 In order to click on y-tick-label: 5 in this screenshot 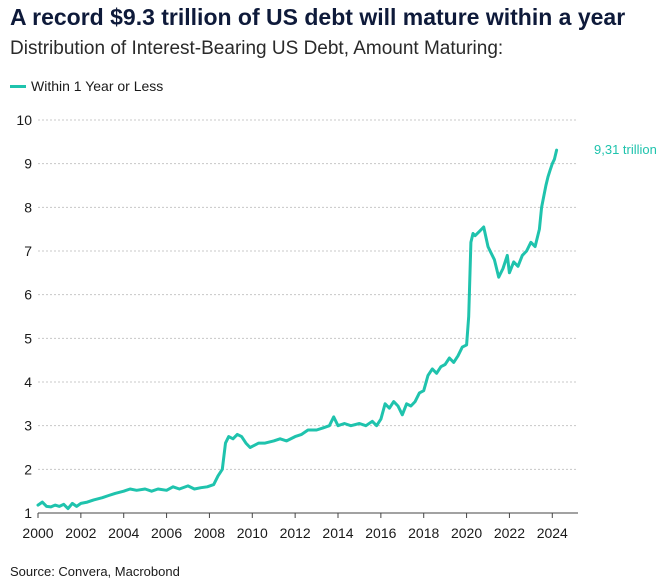, I will do `click(28, 338)`.